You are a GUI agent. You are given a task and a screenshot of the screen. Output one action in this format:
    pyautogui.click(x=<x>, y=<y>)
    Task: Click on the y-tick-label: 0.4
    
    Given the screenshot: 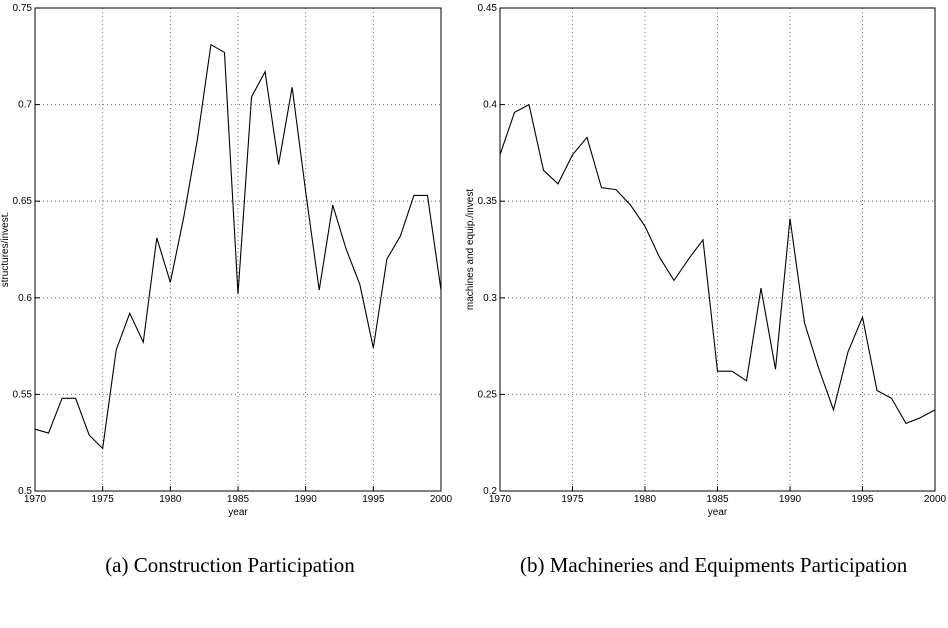 What is the action you would take?
    pyautogui.click(x=490, y=105)
    